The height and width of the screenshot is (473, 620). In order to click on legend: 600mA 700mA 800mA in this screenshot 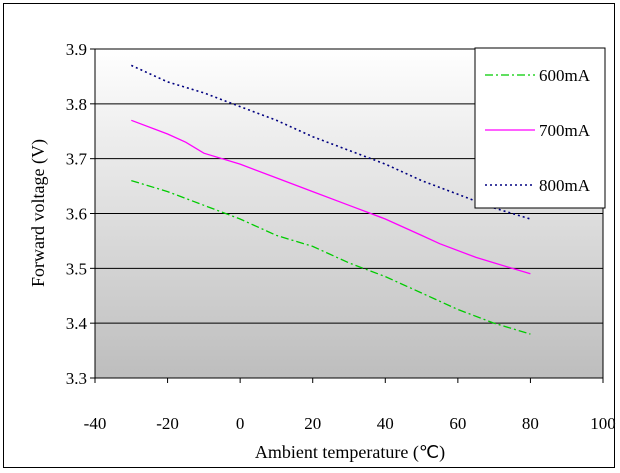, I will do `click(540, 128)`.